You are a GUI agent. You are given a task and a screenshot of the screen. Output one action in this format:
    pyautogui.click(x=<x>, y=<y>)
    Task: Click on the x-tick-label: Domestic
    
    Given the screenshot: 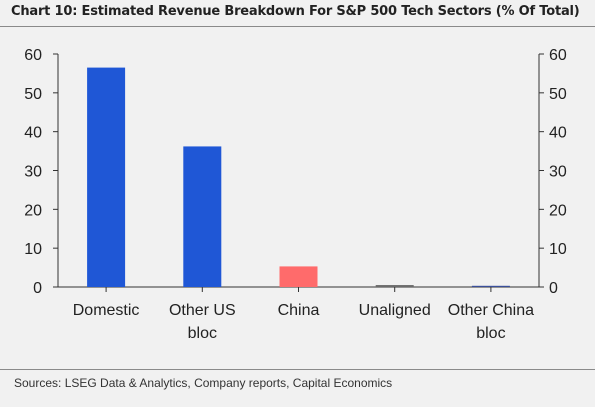 What is the action you would take?
    pyautogui.click(x=106, y=310)
    